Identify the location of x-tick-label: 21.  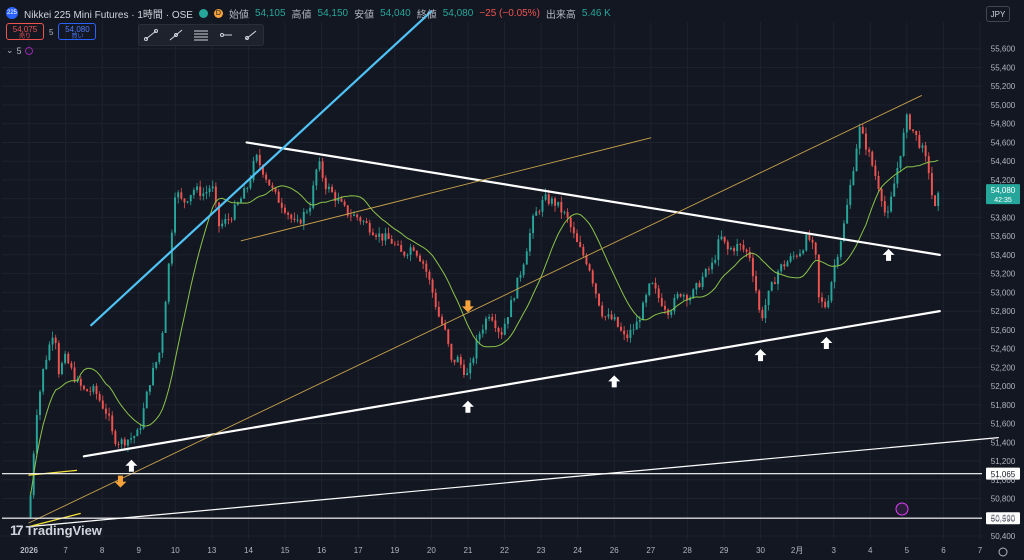
(467, 550).